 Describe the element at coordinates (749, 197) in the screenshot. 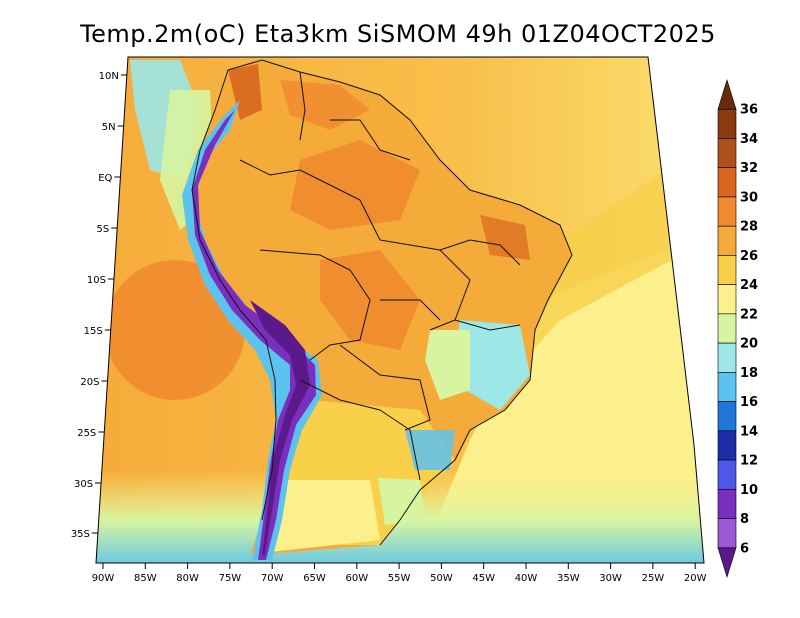

I see `colorbar-label: 30` at that location.